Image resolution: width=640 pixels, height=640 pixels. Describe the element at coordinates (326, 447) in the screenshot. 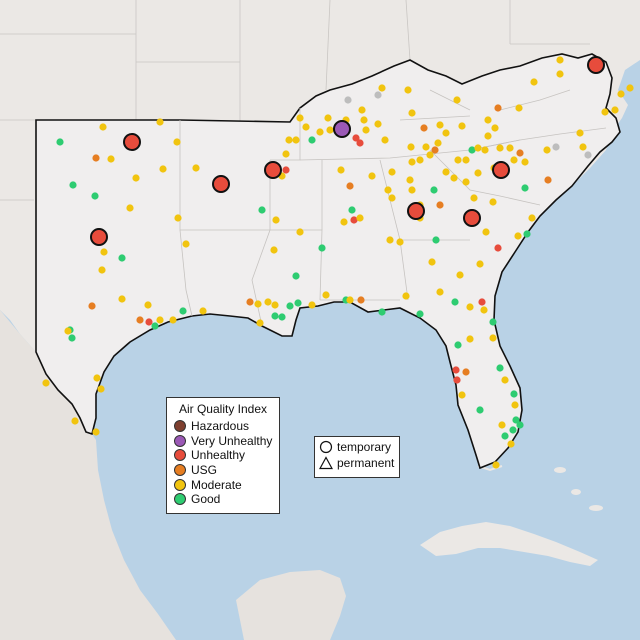

I see `circle-icon` at that location.